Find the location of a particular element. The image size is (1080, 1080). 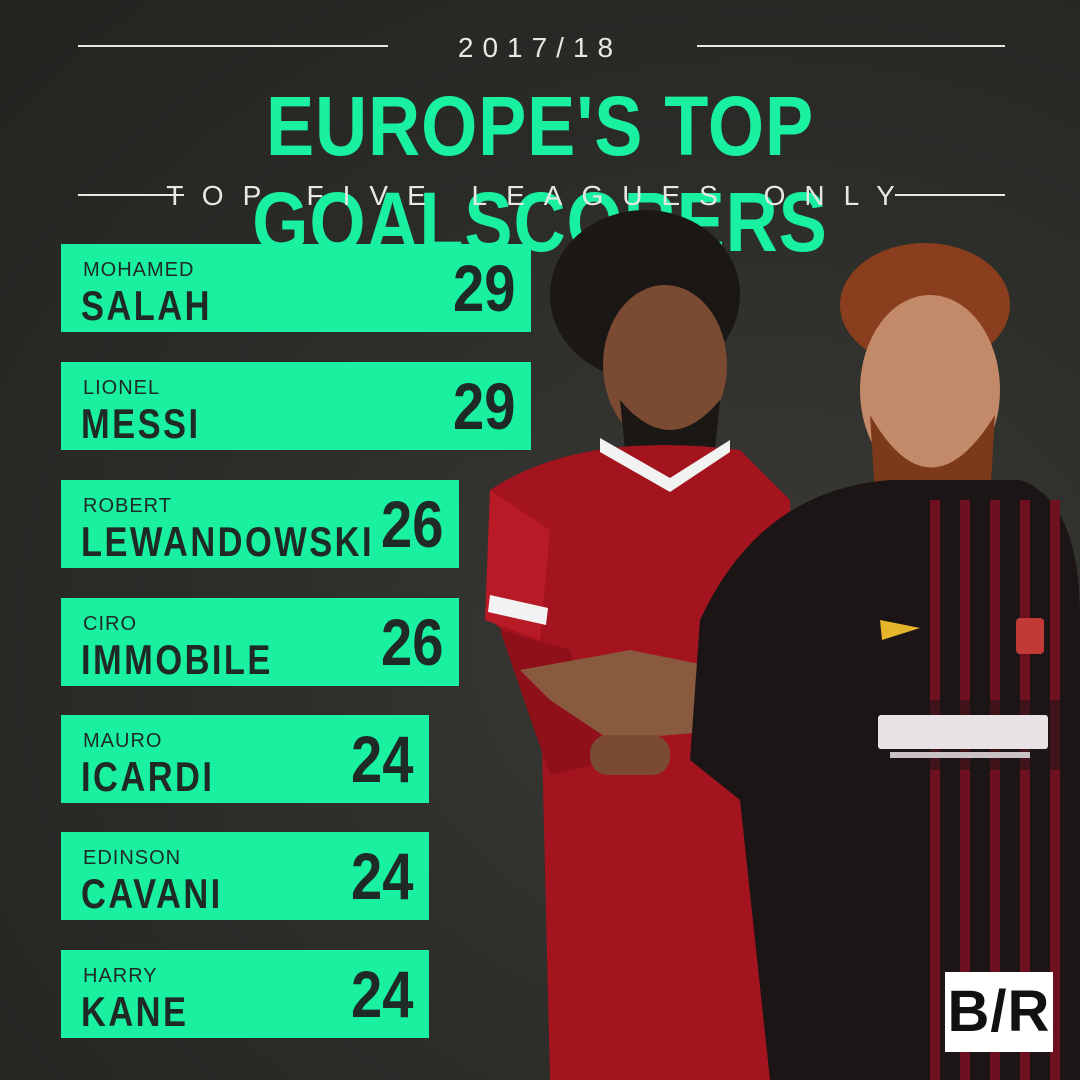

player-first-name: HARRY is located at coordinates (120, 976).